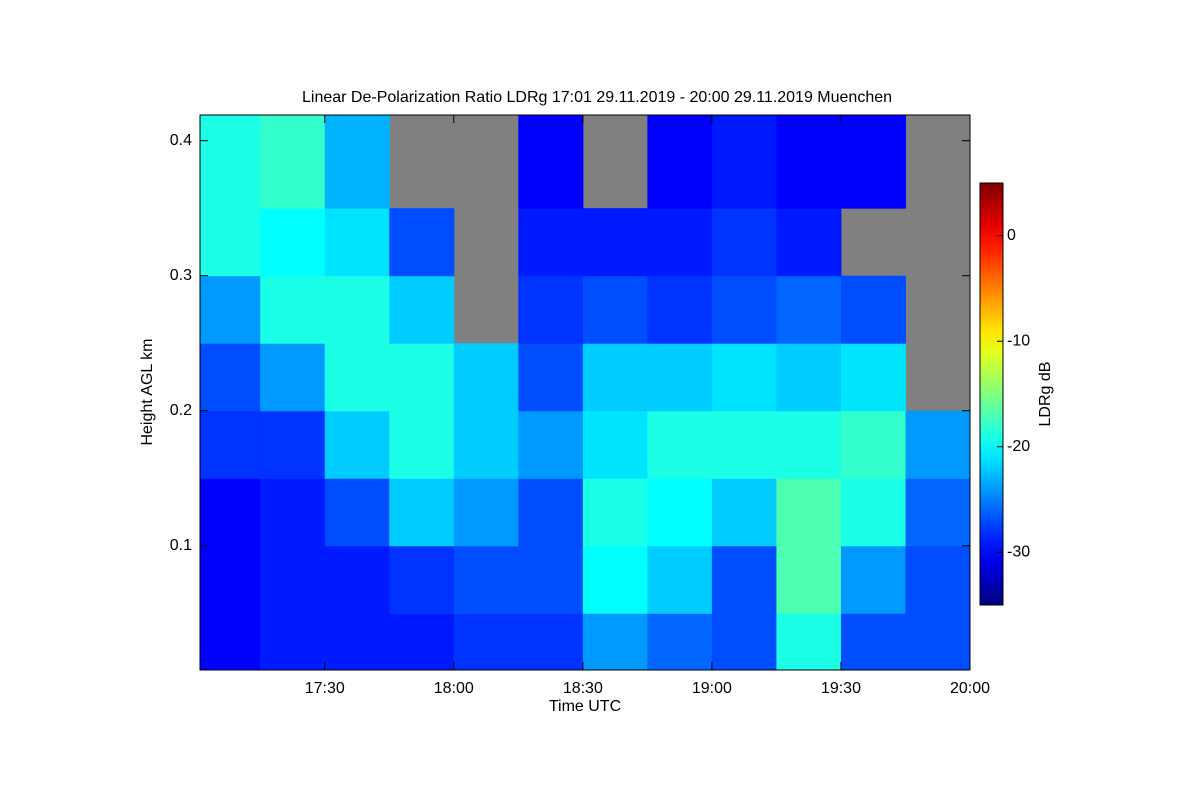 This screenshot has height=805, width=1200. Describe the element at coordinates (1018, 551) in the screenshot. I see `colorbar-tick-label: -30` at that location.